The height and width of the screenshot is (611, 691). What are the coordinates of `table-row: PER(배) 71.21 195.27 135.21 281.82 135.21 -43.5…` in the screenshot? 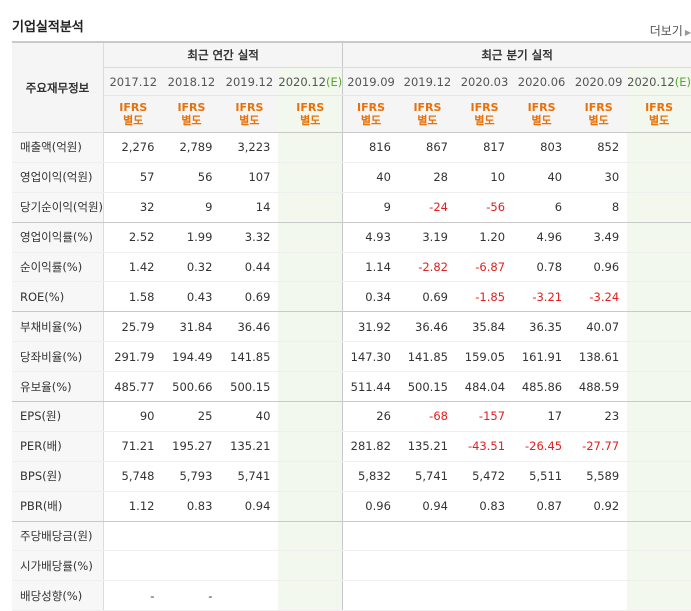 It's located at (351, 446).